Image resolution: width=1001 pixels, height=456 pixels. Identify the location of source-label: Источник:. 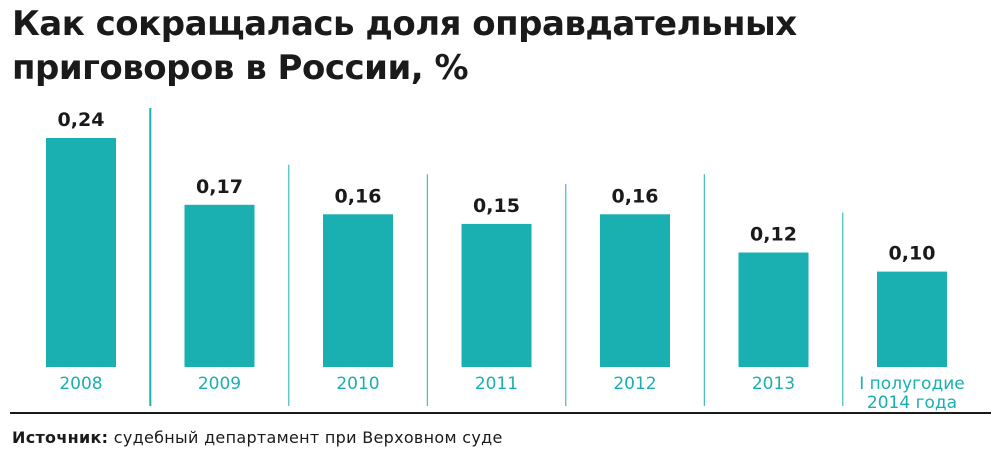
(60, 437).